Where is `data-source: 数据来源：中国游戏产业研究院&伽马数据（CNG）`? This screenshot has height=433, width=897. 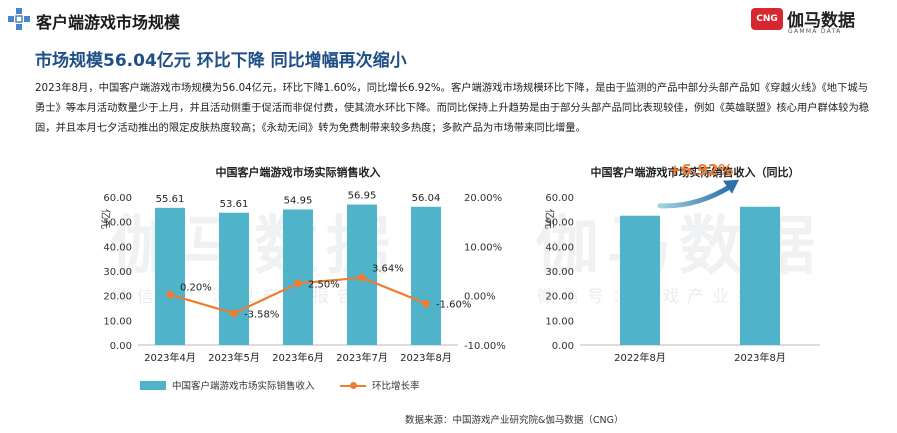
data-source: 数据来源：中国游戏产业研究院&伽马数据（CNG） is located at coordinates (514, 420).